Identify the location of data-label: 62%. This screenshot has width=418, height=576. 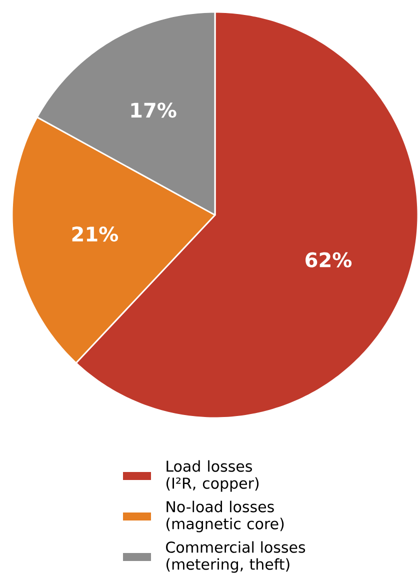
(329, 260).